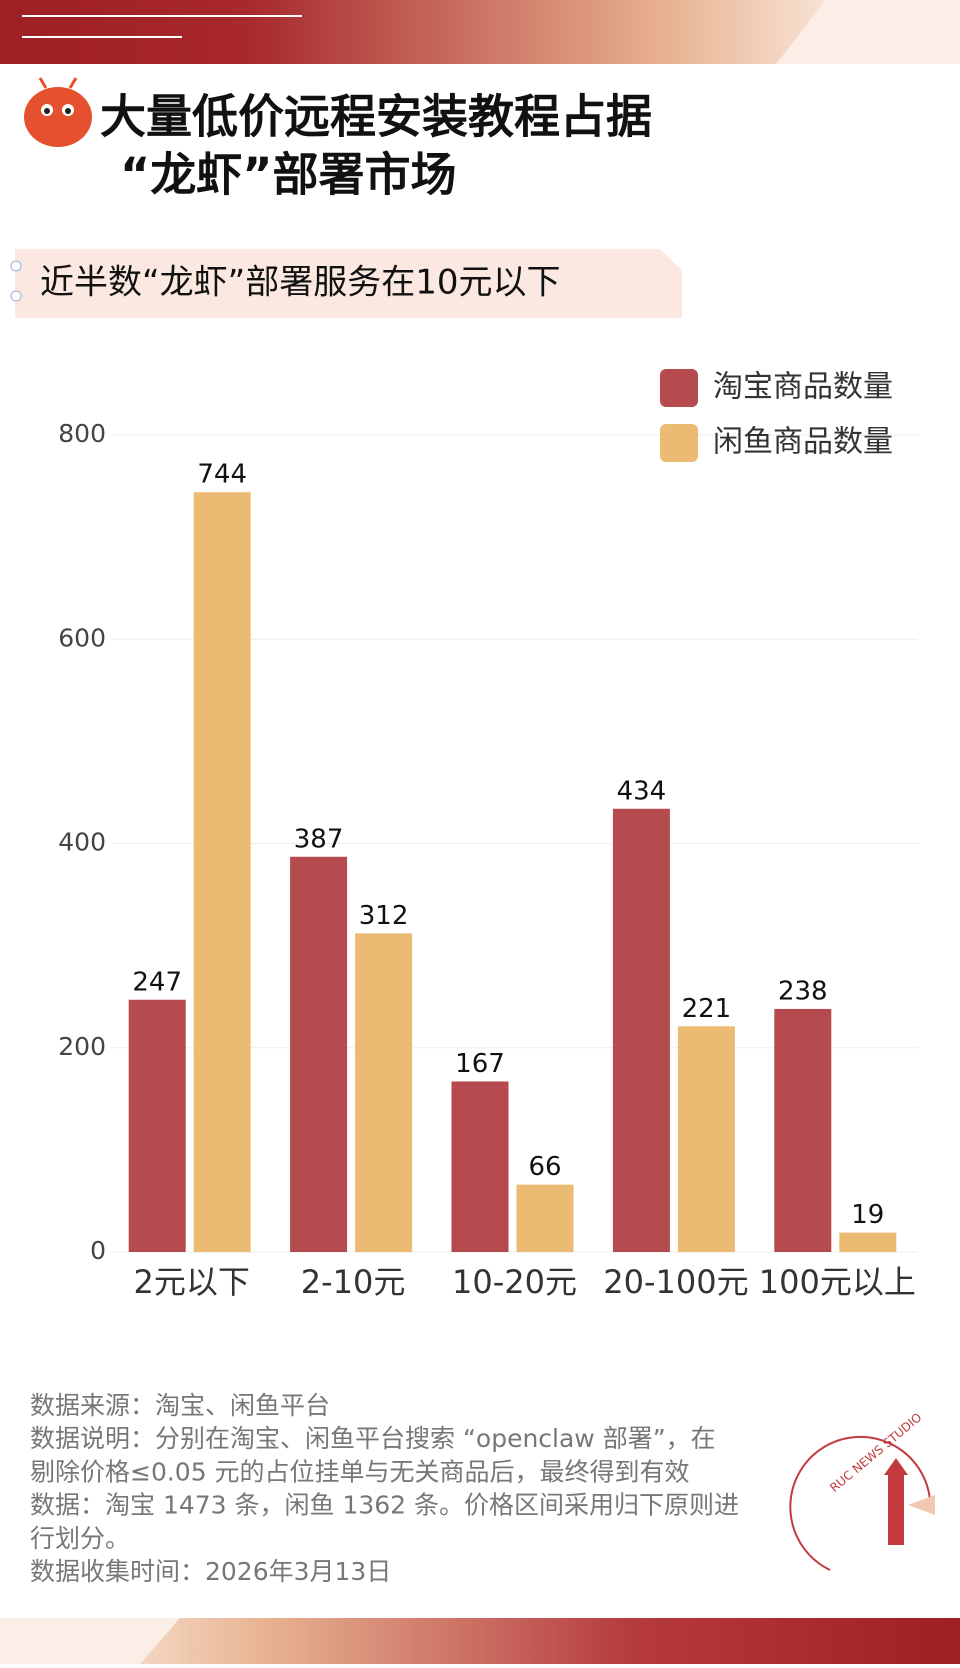 This screenshot has width=960, height=1668. Describe the element at coordinates (180, 1405) in the screenshot. I see `footer-note: 数据来源：淘宝、闲鱼平台` at that location.